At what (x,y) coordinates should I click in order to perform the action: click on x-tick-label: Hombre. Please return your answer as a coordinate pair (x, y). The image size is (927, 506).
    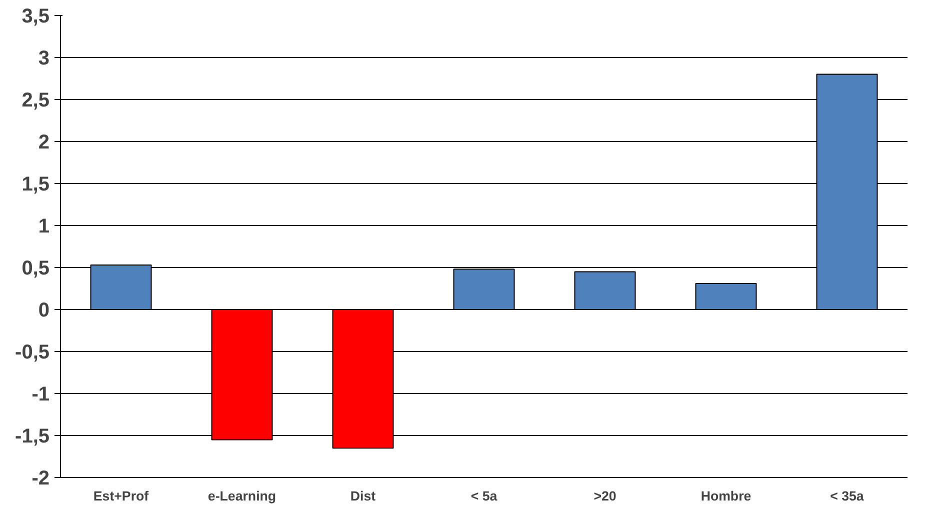
    Looking at the image, I should click on (726, 496).